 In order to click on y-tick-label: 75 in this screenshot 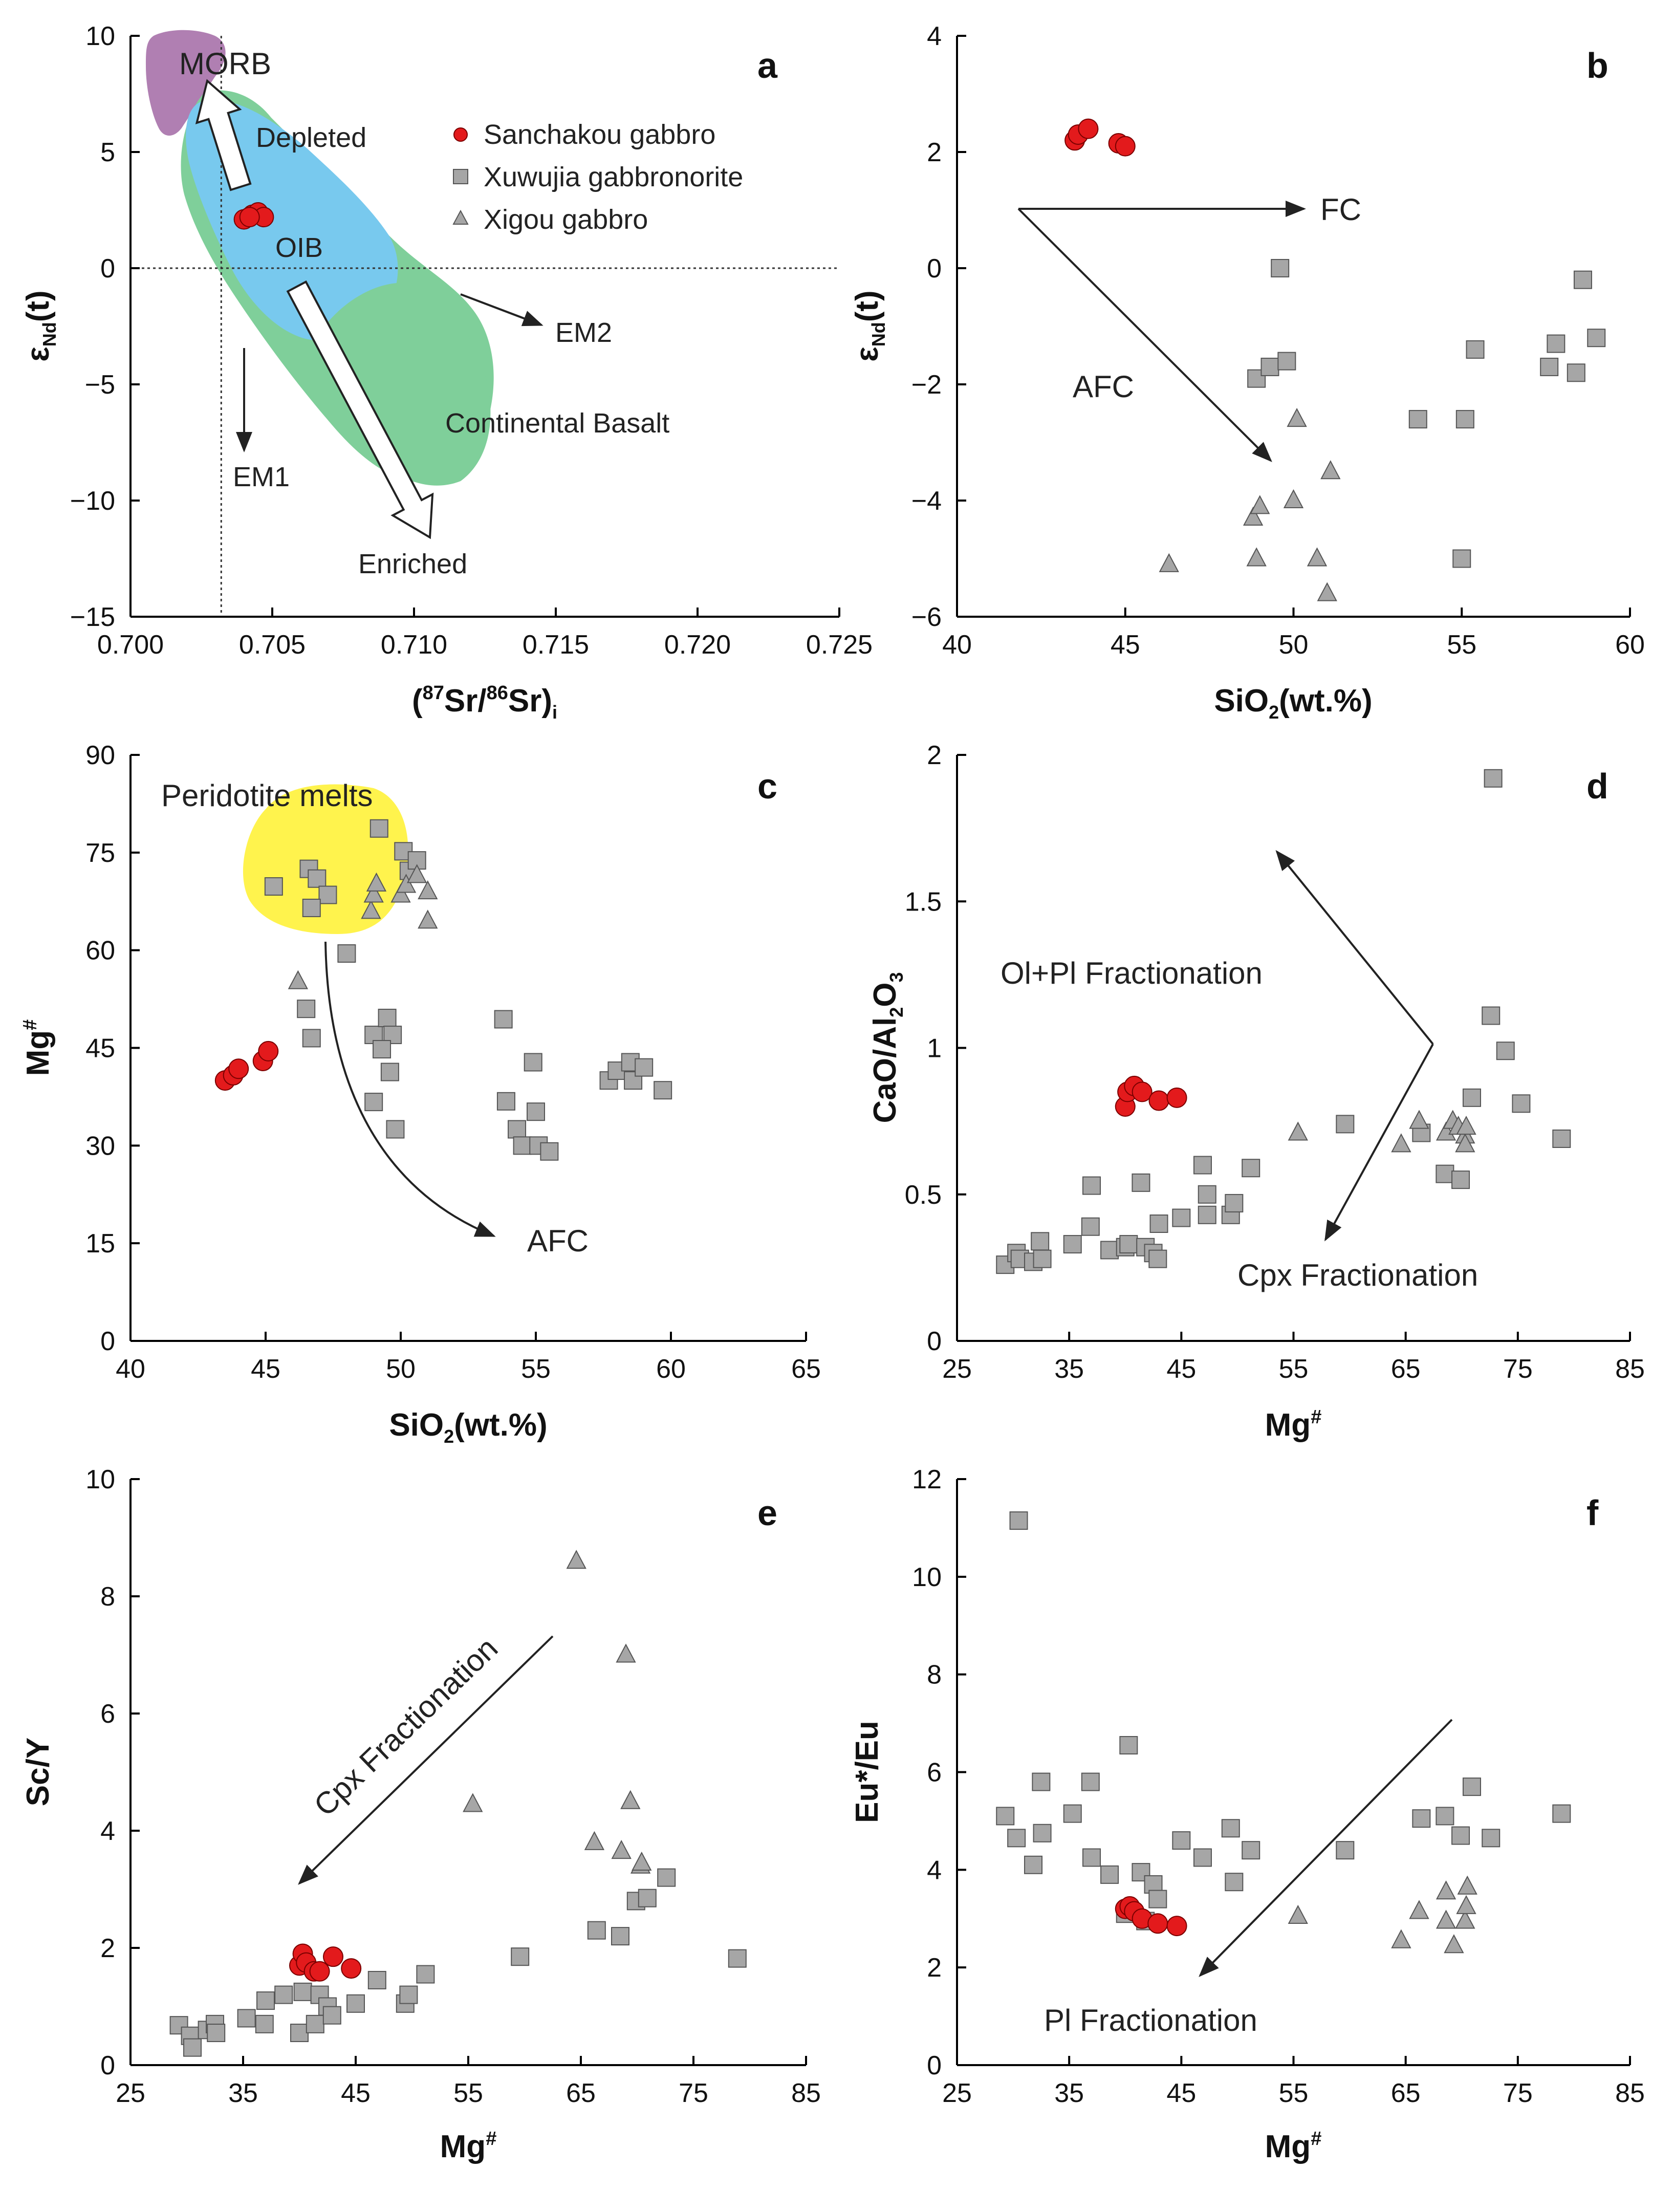, I will do `click(100, 853)`.